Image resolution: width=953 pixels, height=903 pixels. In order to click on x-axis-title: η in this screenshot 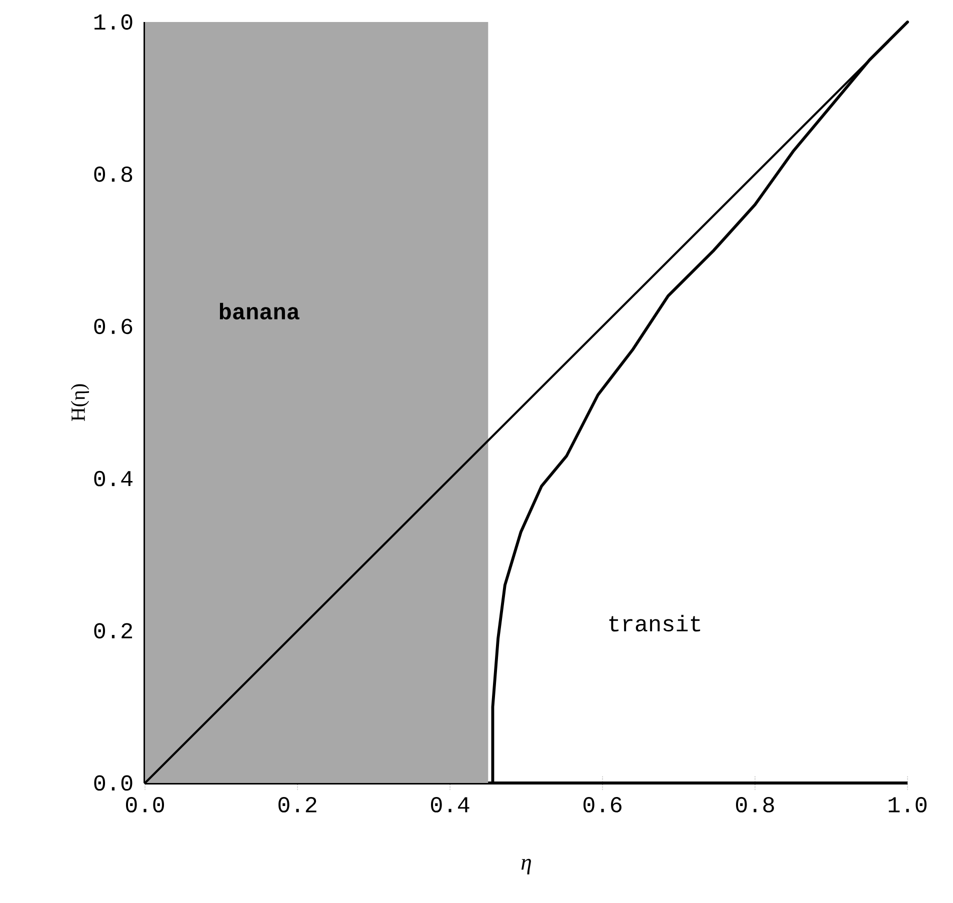, I will do `click(526, 866)`.